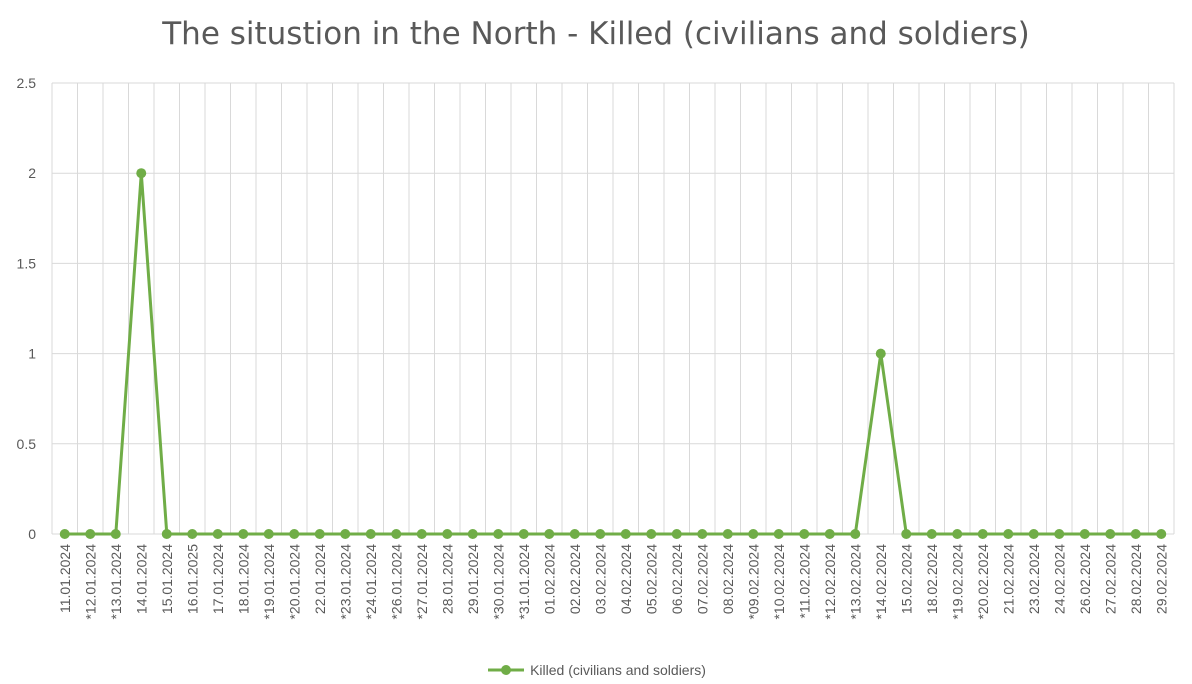 The height and width of the screenshot is (684, 1192). Describe the element at coordinates (32, 173) in the screenshot. I see `y-tick-label: 2` at that location.